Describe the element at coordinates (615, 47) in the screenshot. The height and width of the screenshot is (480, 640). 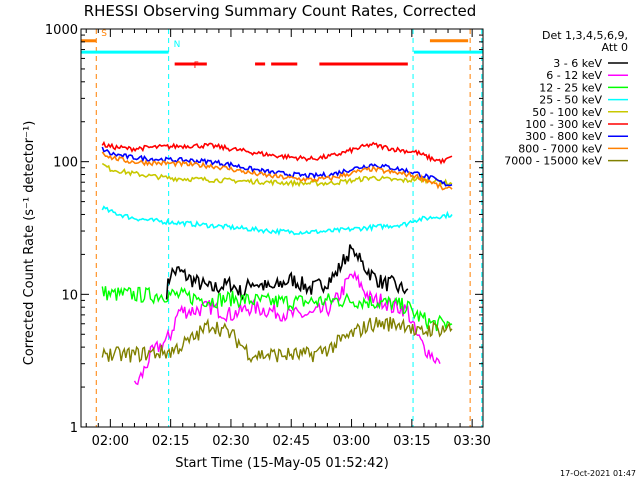
I see `legend-header-attenuator: Att 0` at that location.